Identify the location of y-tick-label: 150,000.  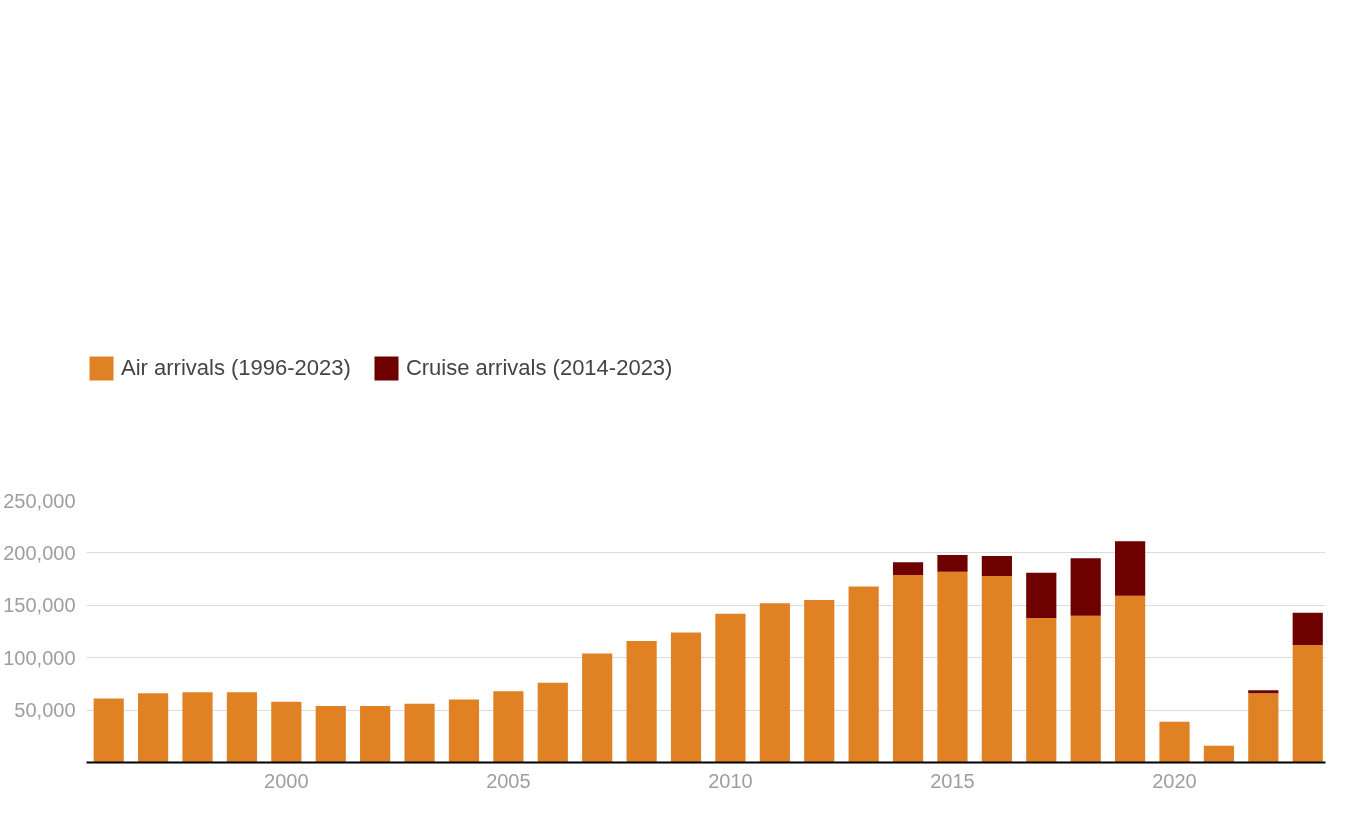
(39, 605).